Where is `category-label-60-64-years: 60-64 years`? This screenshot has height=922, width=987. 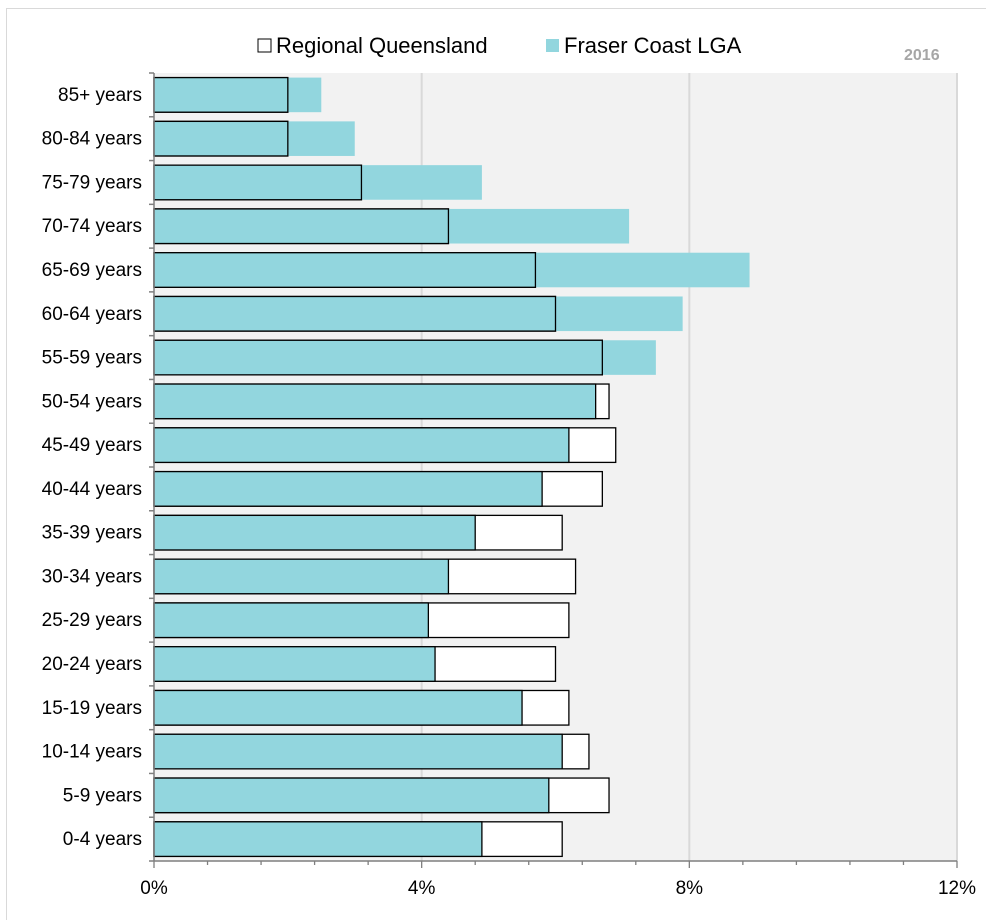 category-label-60-64-years: 60-64 years is located at coordinates (92, 314).